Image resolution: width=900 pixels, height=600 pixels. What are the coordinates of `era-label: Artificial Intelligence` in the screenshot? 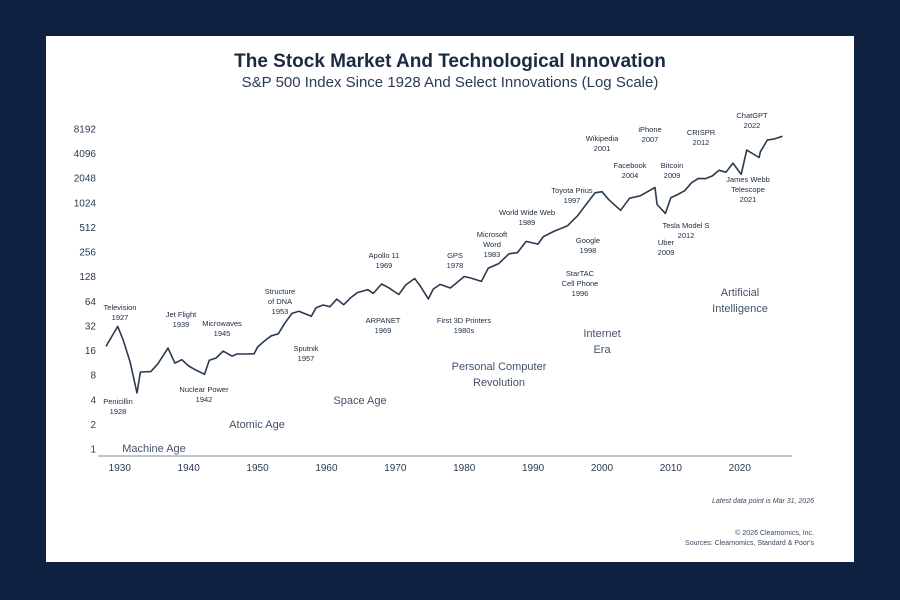 It's located at (740, 301).